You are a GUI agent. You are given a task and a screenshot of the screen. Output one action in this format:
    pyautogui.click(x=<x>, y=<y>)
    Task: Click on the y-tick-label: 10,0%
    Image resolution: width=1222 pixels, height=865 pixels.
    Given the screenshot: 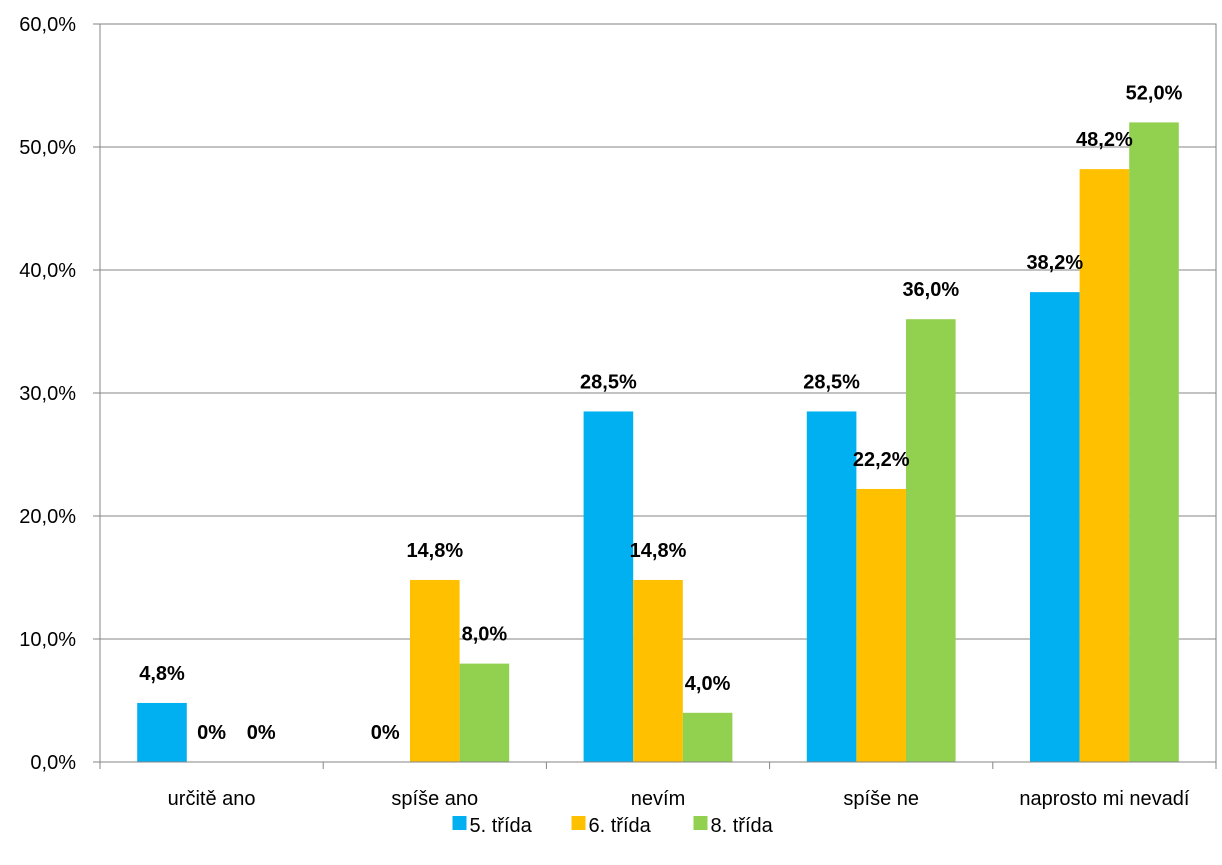 What is the action you would take?
    pyautogui.click(x=47, y=640)
    